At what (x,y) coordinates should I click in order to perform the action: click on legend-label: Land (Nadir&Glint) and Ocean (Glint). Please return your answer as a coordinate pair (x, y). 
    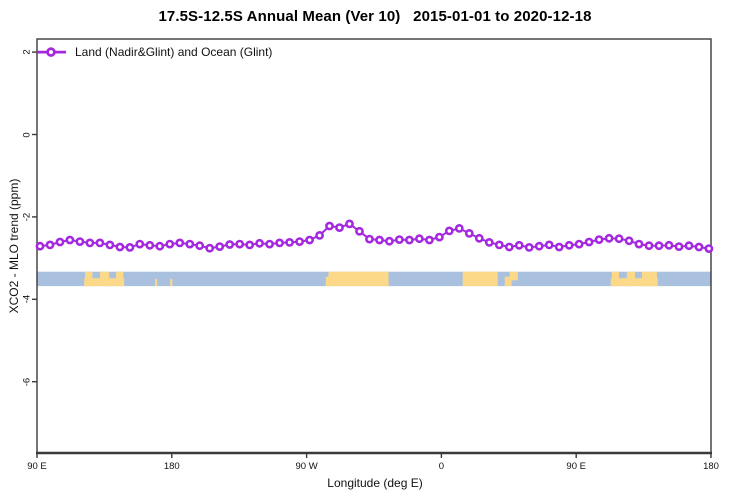
    Looking at the image, I should click on (174, 52).